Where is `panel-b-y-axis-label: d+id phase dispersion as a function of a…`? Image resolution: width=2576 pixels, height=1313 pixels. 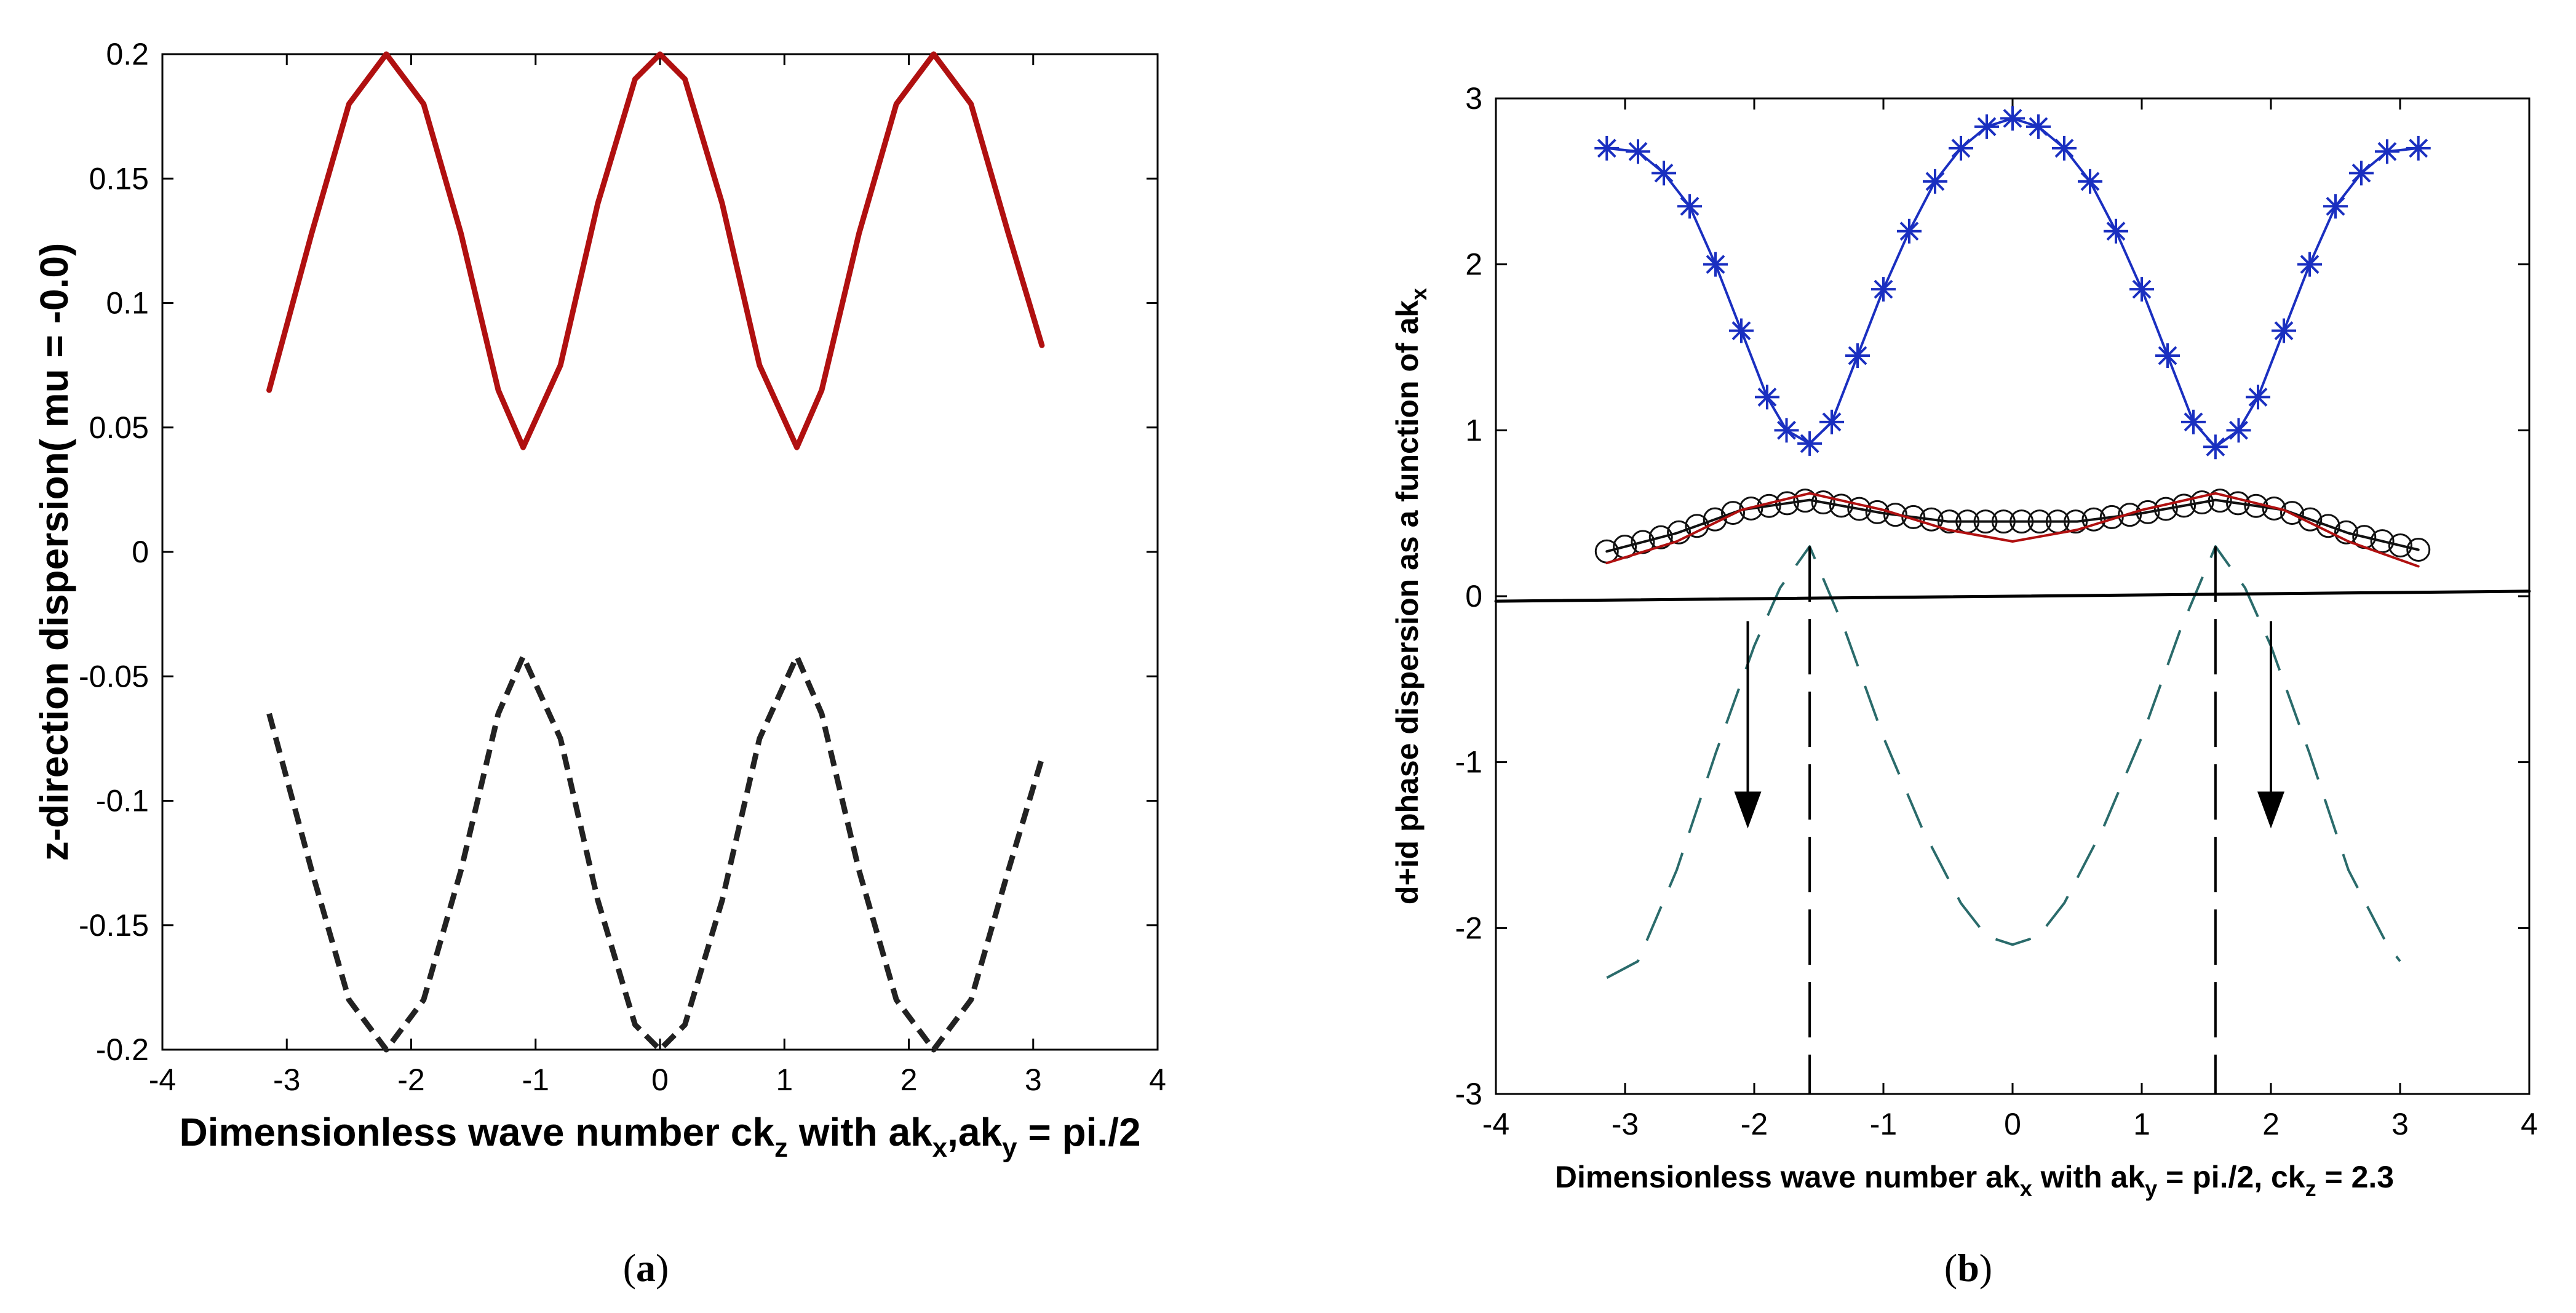 panel-b-y-axis-label: d+id phase dispersion as a function of a… is located at coordinates (1410, 596).